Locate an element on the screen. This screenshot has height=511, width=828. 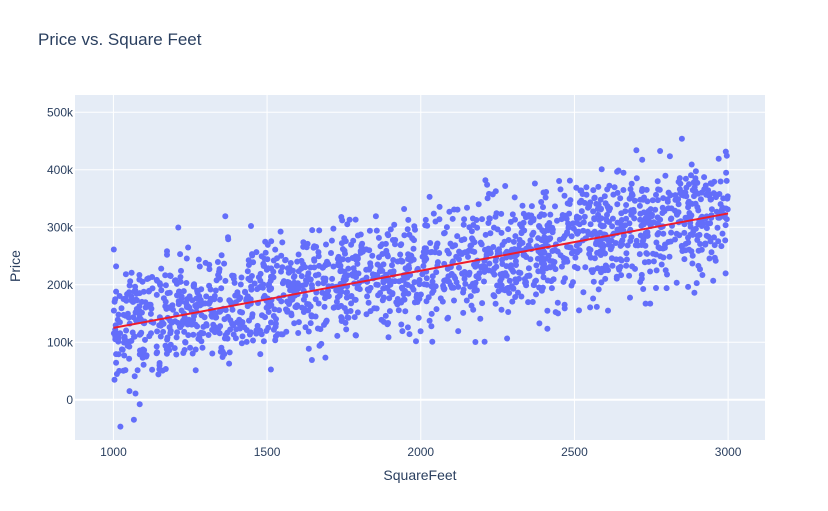
x-tick-label: 3000 is located at coordinates (728, 452).